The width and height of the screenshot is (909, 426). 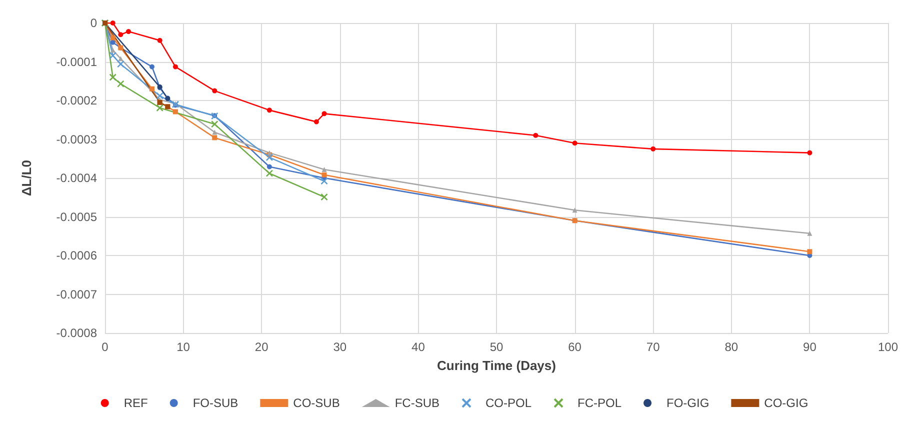 What do you see at coordinates (316, 403) in the screenshot?
I see `legend-label: CO-SUB` at bounding box center [316, 403].